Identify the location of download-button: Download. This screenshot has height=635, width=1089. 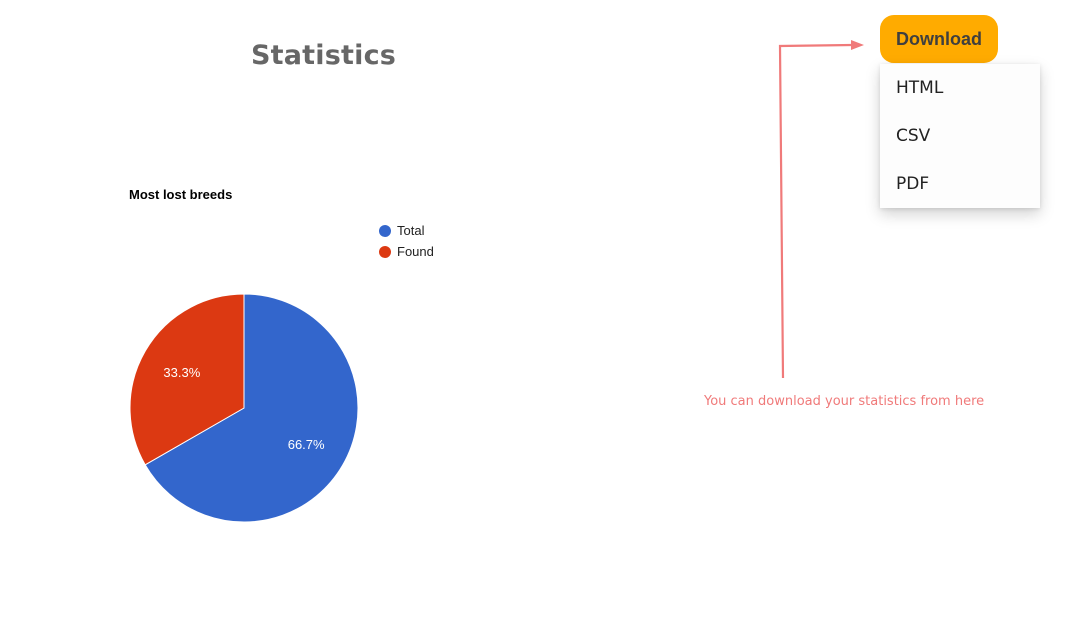
(939, 39).